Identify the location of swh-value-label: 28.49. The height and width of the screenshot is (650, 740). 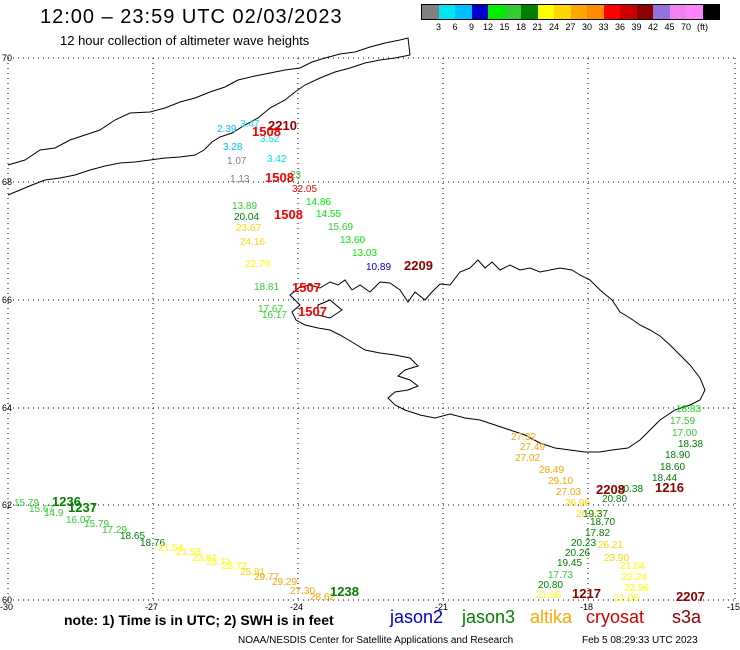
(551, 470).